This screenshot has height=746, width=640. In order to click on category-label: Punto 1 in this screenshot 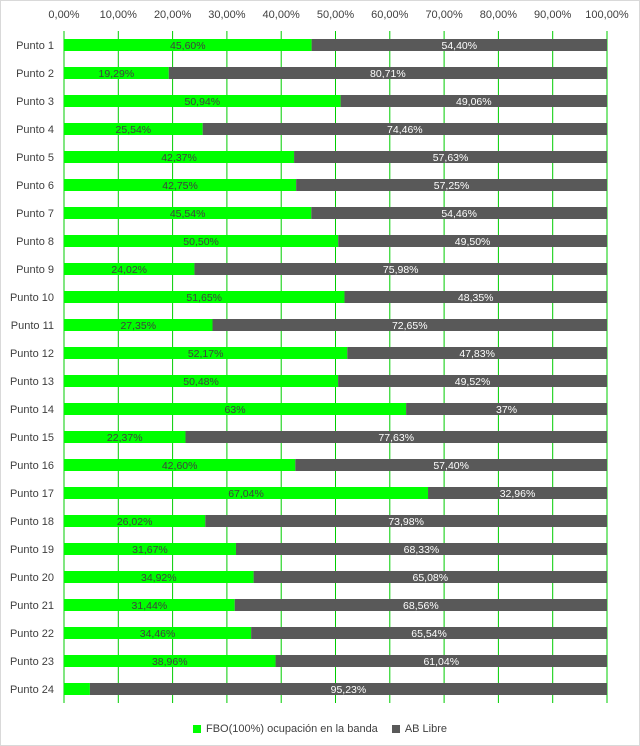, I will do `click(35, 46)`.